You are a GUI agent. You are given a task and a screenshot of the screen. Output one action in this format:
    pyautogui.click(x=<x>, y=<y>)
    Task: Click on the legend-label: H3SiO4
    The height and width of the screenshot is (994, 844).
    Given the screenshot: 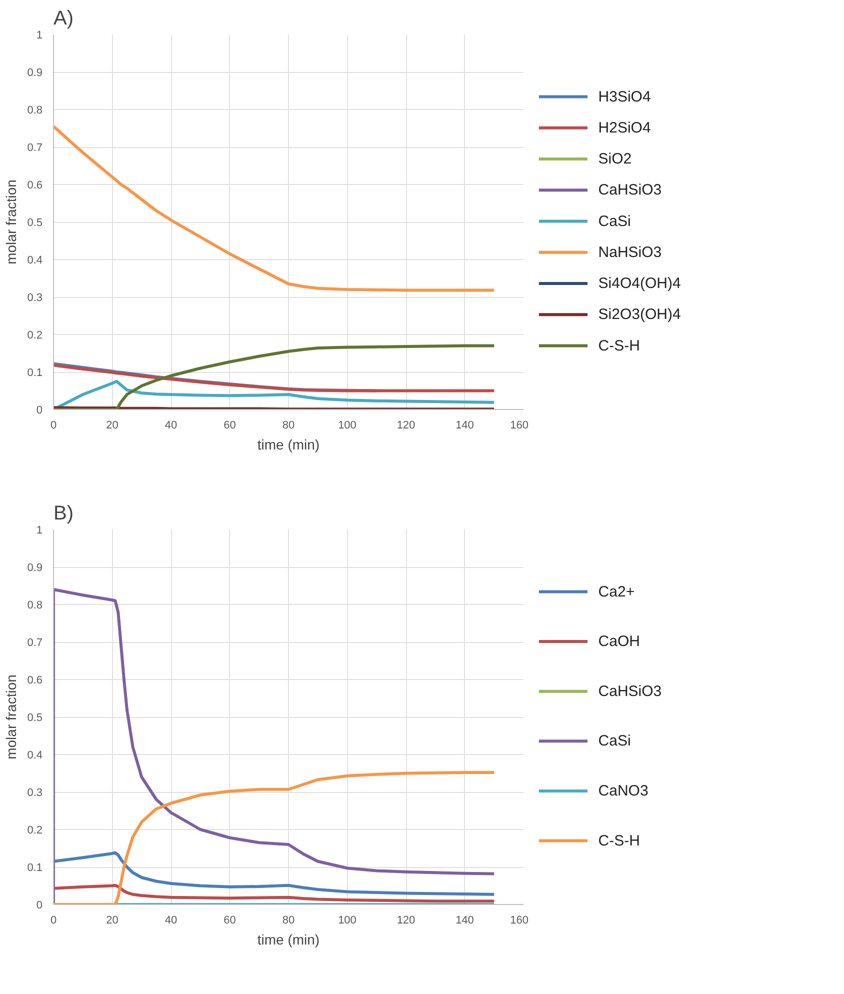 What is the action you would take?
    pyautogui.click(x=624, y=97)
    